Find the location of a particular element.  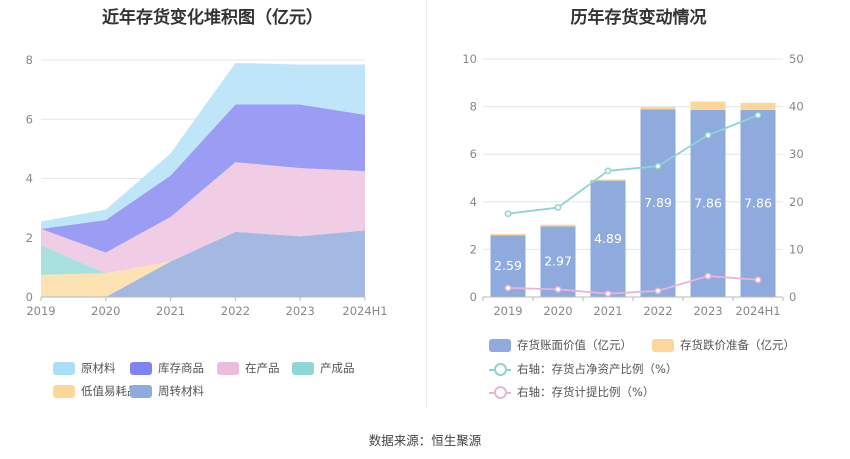

legend-item: 周转材料 is located at coordinates (167, 391).